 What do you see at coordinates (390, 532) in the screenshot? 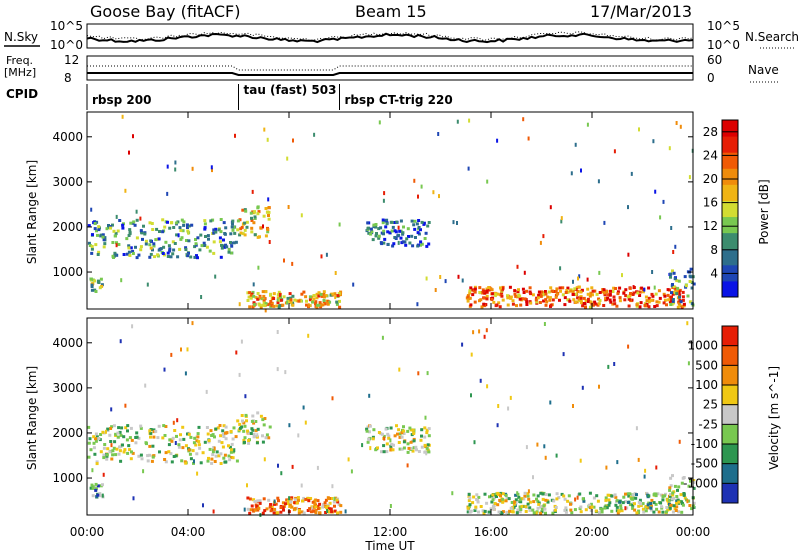
I see `x-tick-label: 12:00` at bounding box center [390, 532].